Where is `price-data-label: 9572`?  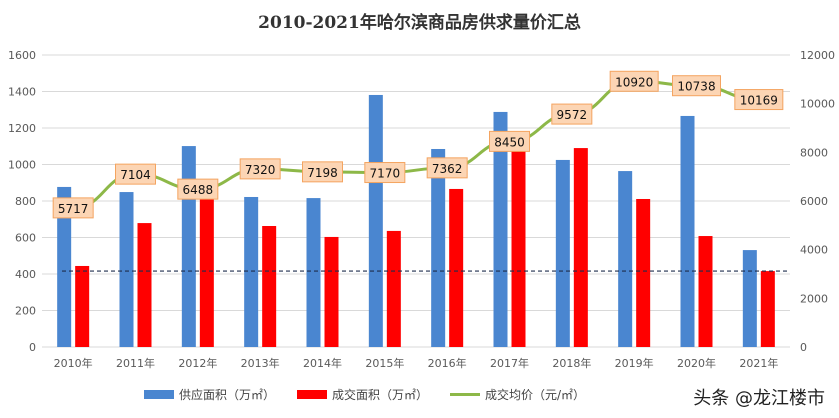 price-data-label: 9572 is located at coordinates (572, 115).